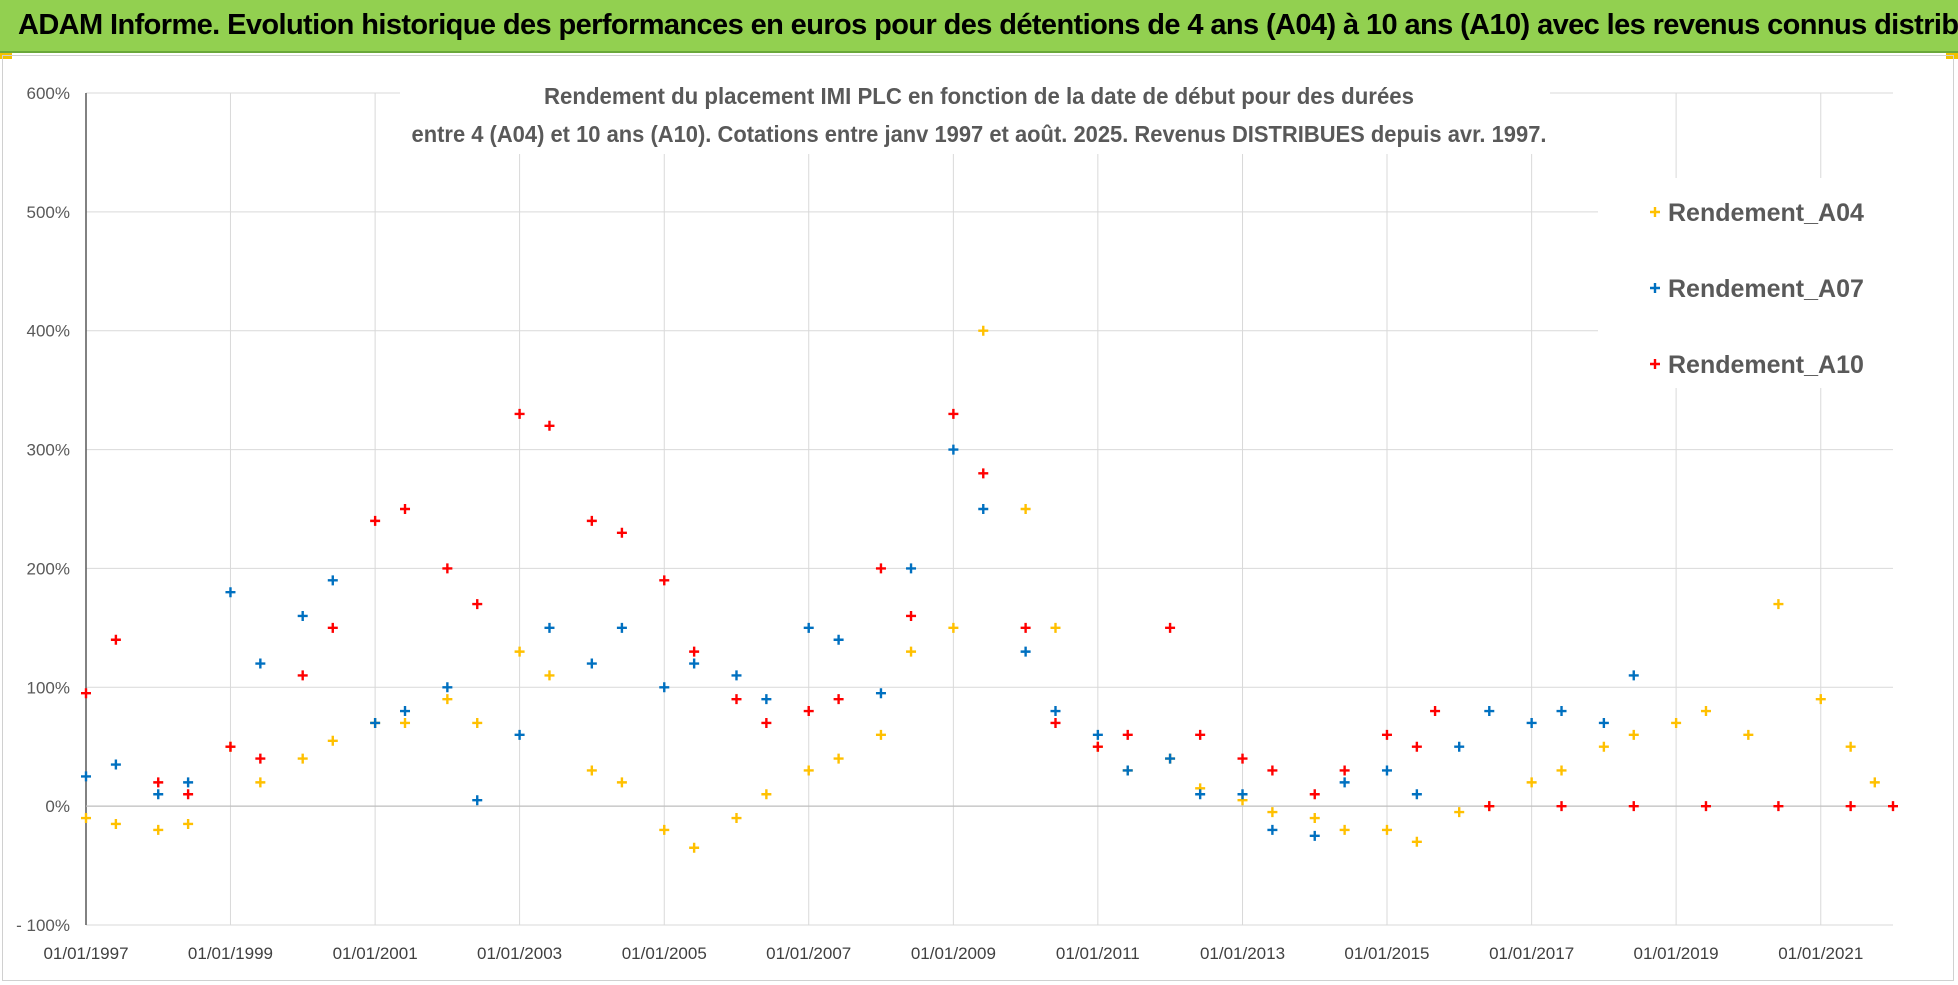 This screenshot has width=1958, height=985. What do you see at coordinates (1757, 365) in the screenshot?
I see `legend-item: Rendement_A10` at bounding box center [1757, 365].